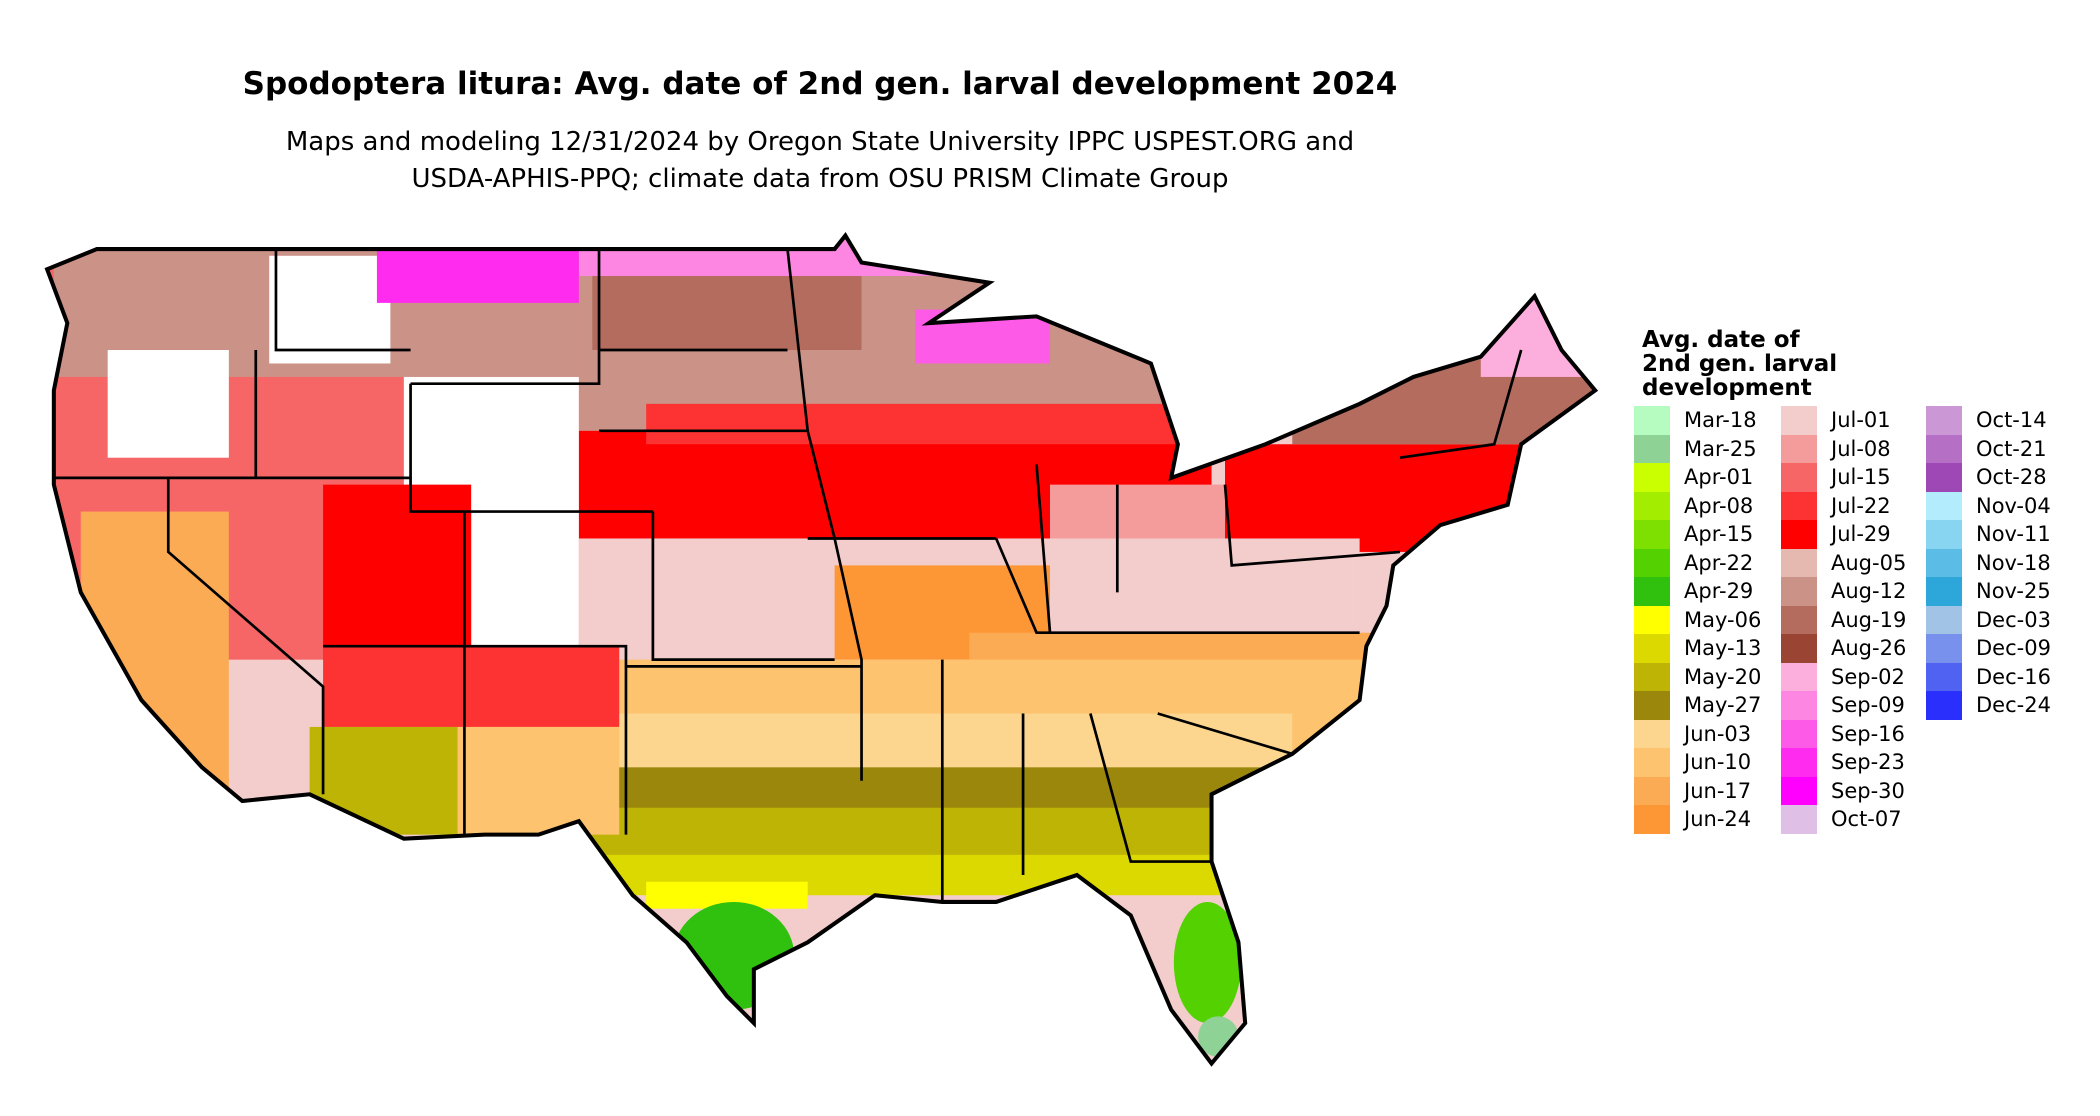  I want to click on legend-item: Jun-24, so click(1697, 819).